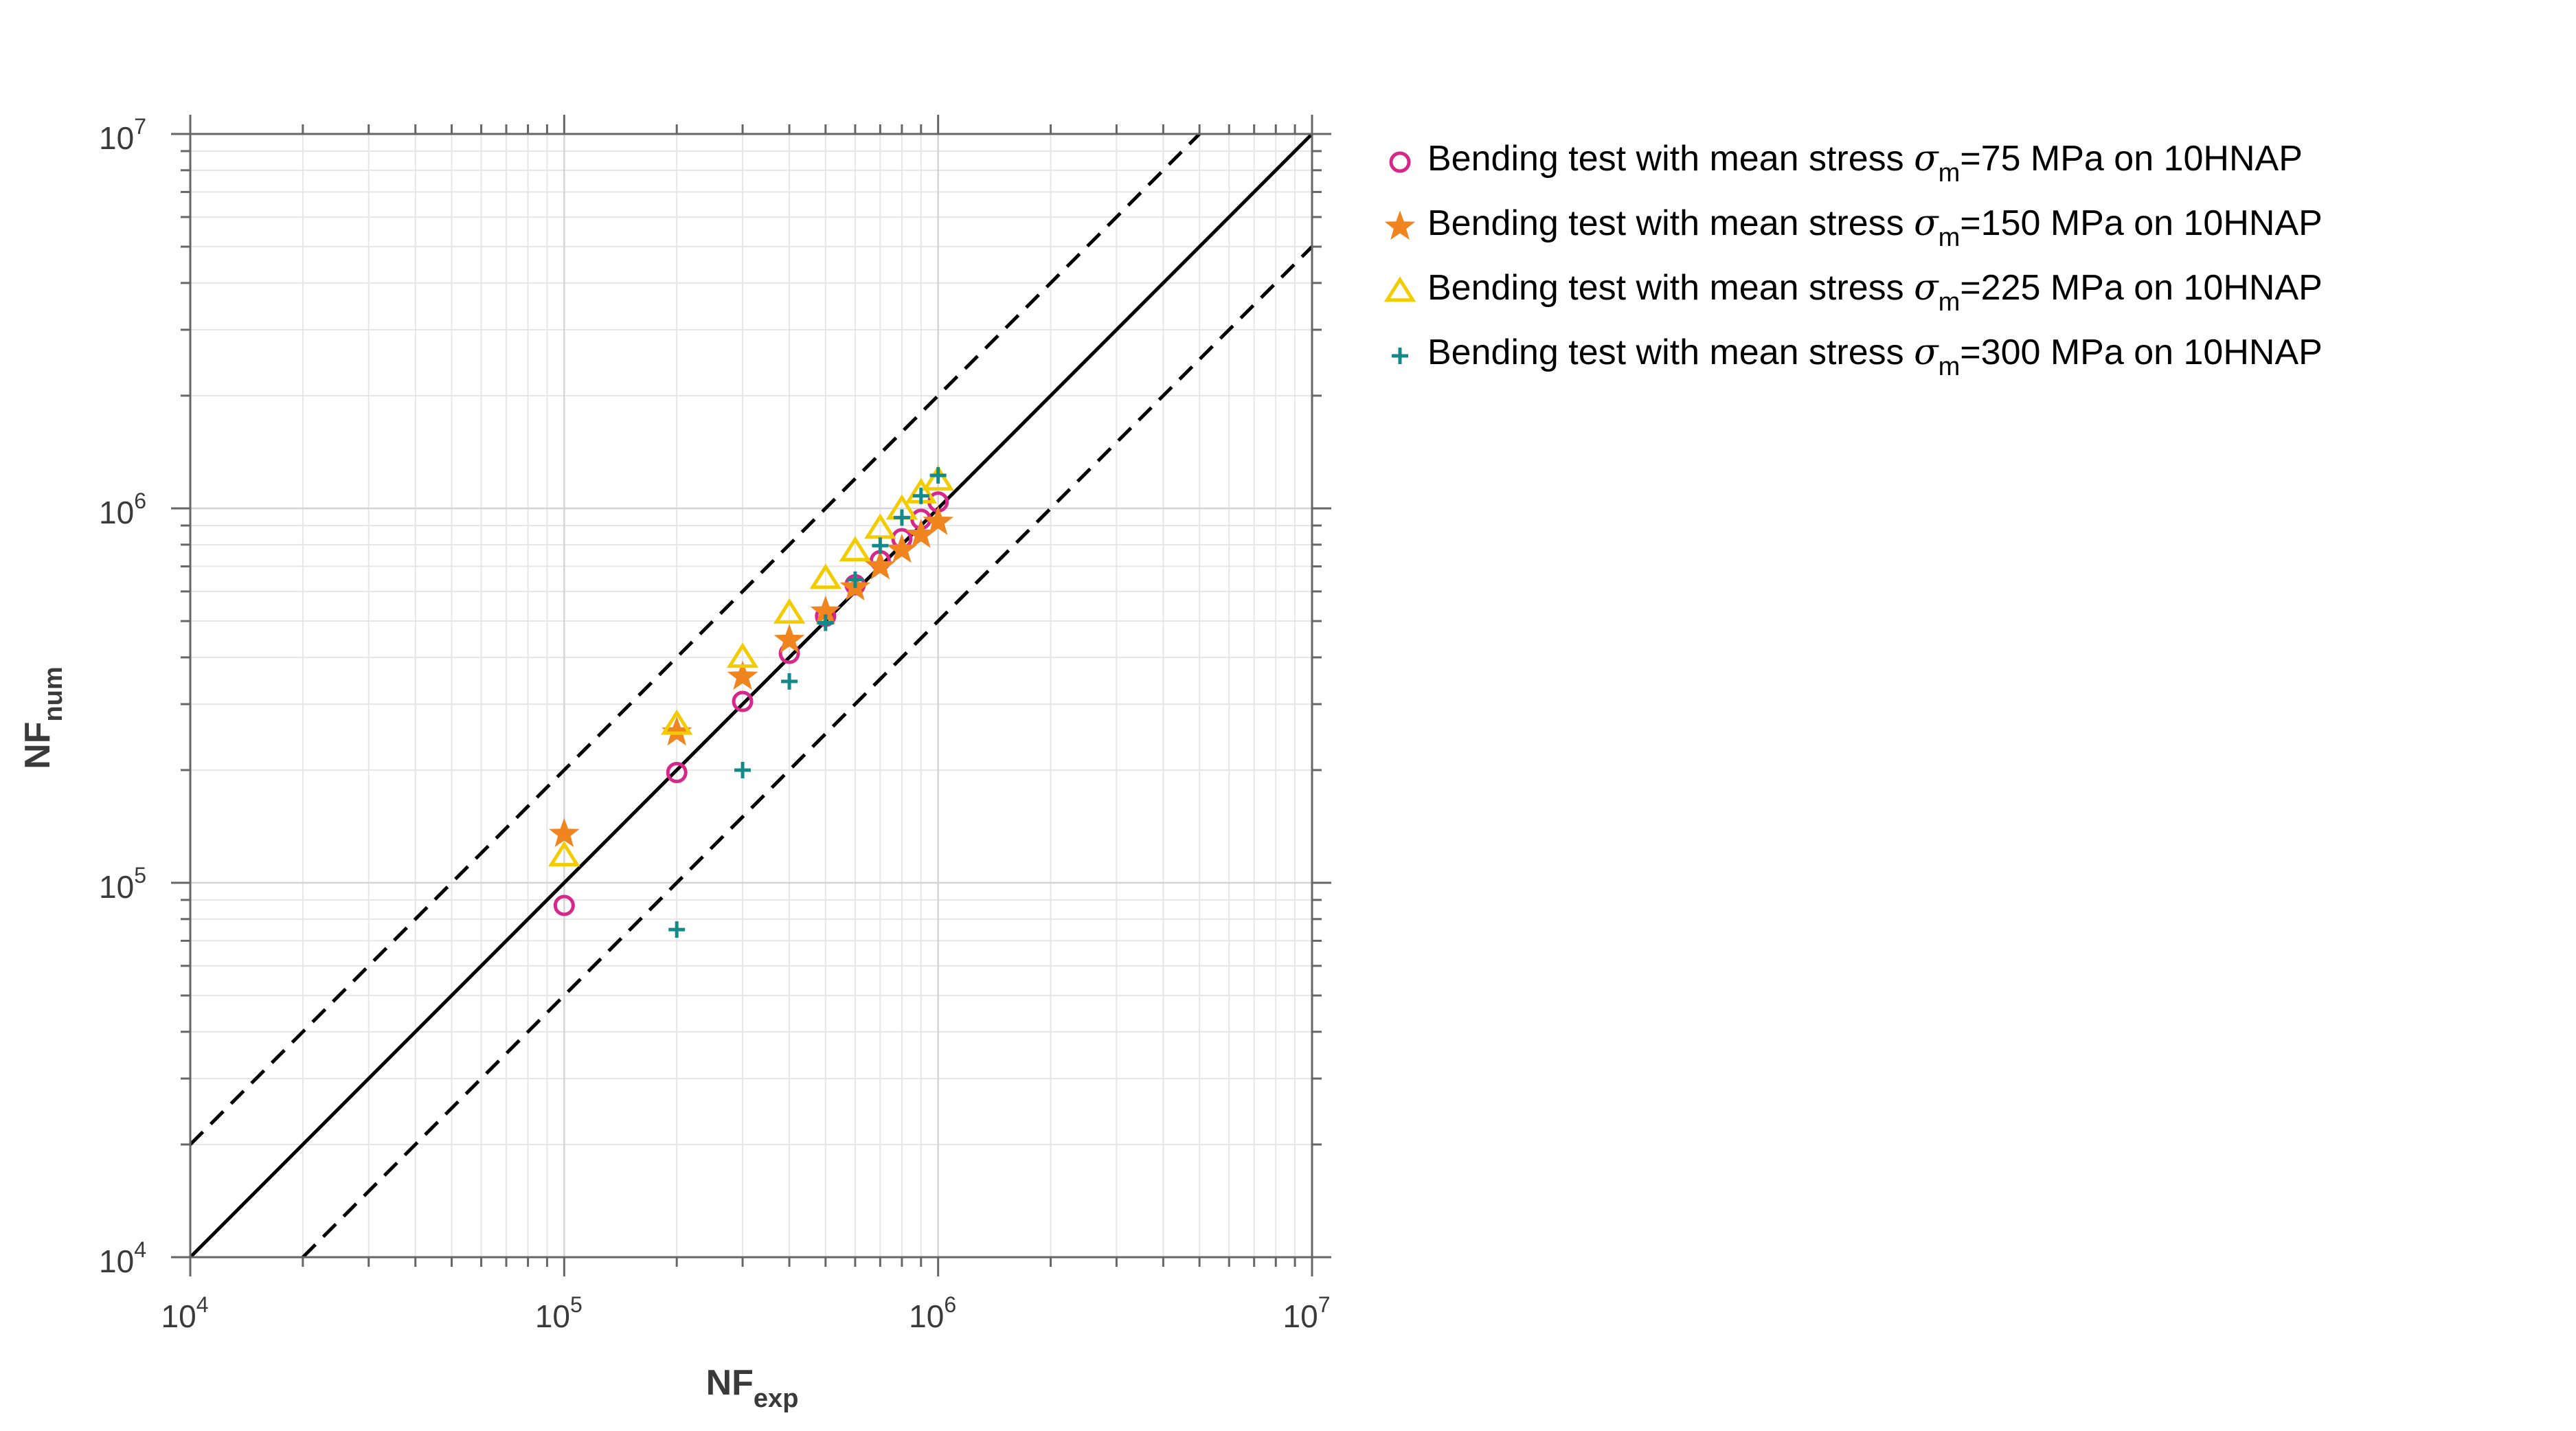  Describe the element at coordinates (2141, 223) in the screenshot. I see `legend-label-suffix: =150 MPa on 10HNAP` at that location.